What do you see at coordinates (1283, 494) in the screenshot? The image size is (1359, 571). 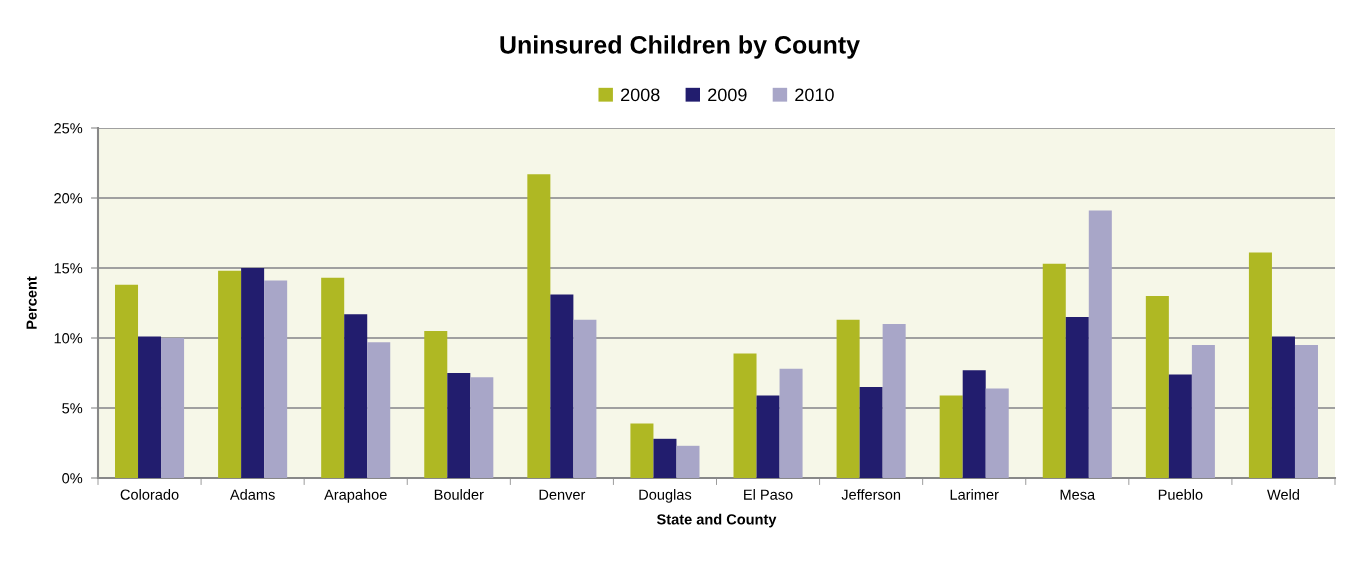 I see `x-tick-label: Weld` at bounding box center [1283, 494].